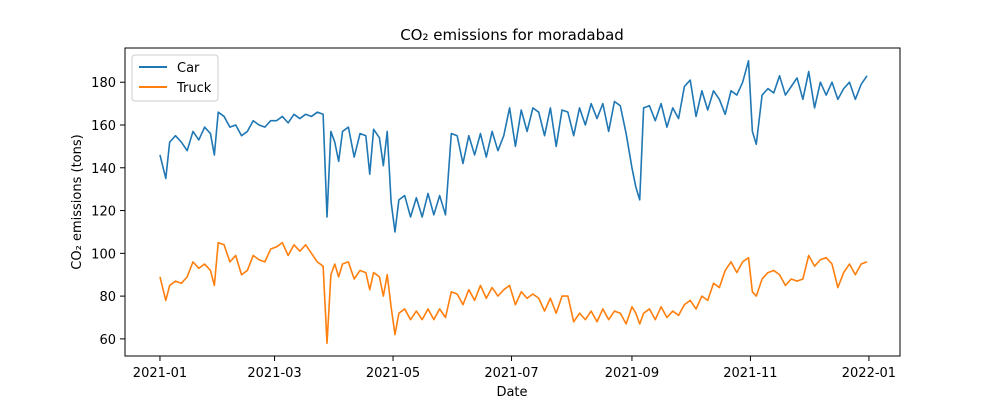  Describe the element at coordinates (194, 88) in the screenshot. I see `legend-truck-label: Truck` at that location.